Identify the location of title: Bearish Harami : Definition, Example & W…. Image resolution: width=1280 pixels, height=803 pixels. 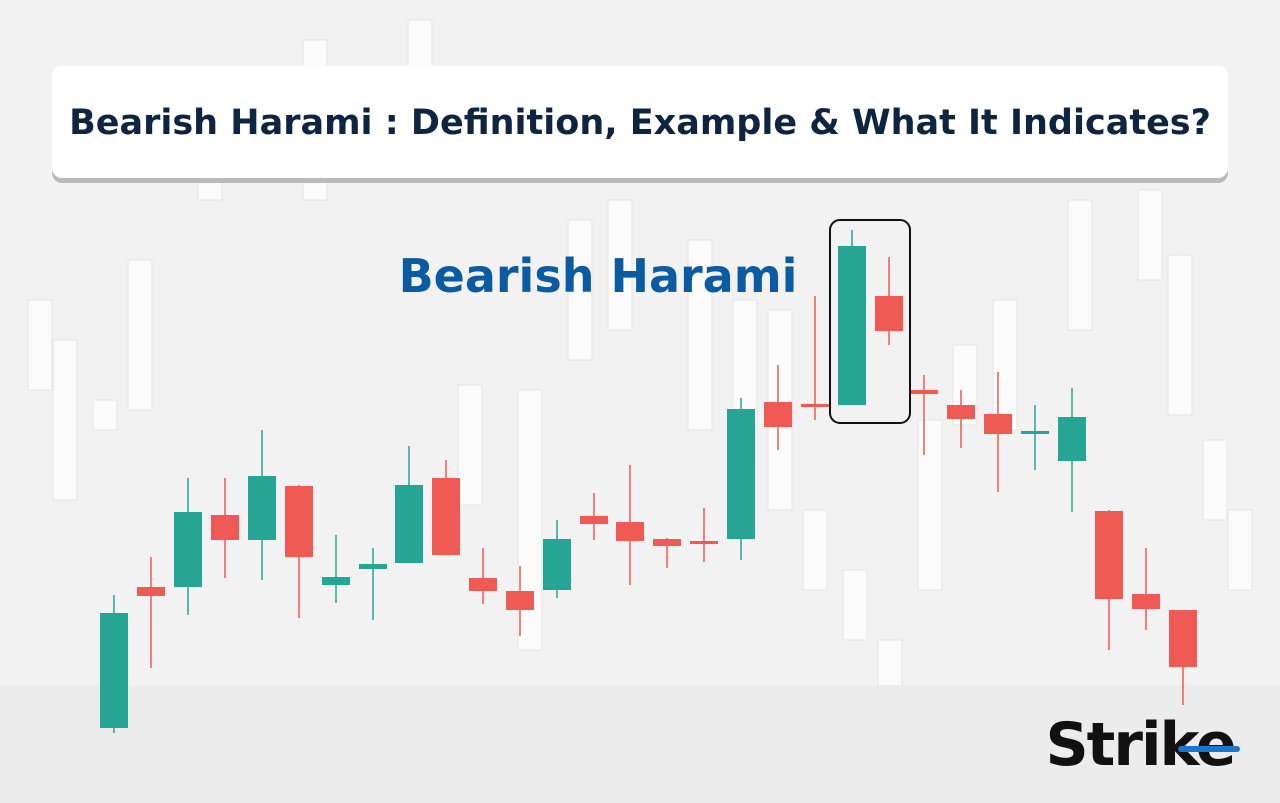
(640, 123).